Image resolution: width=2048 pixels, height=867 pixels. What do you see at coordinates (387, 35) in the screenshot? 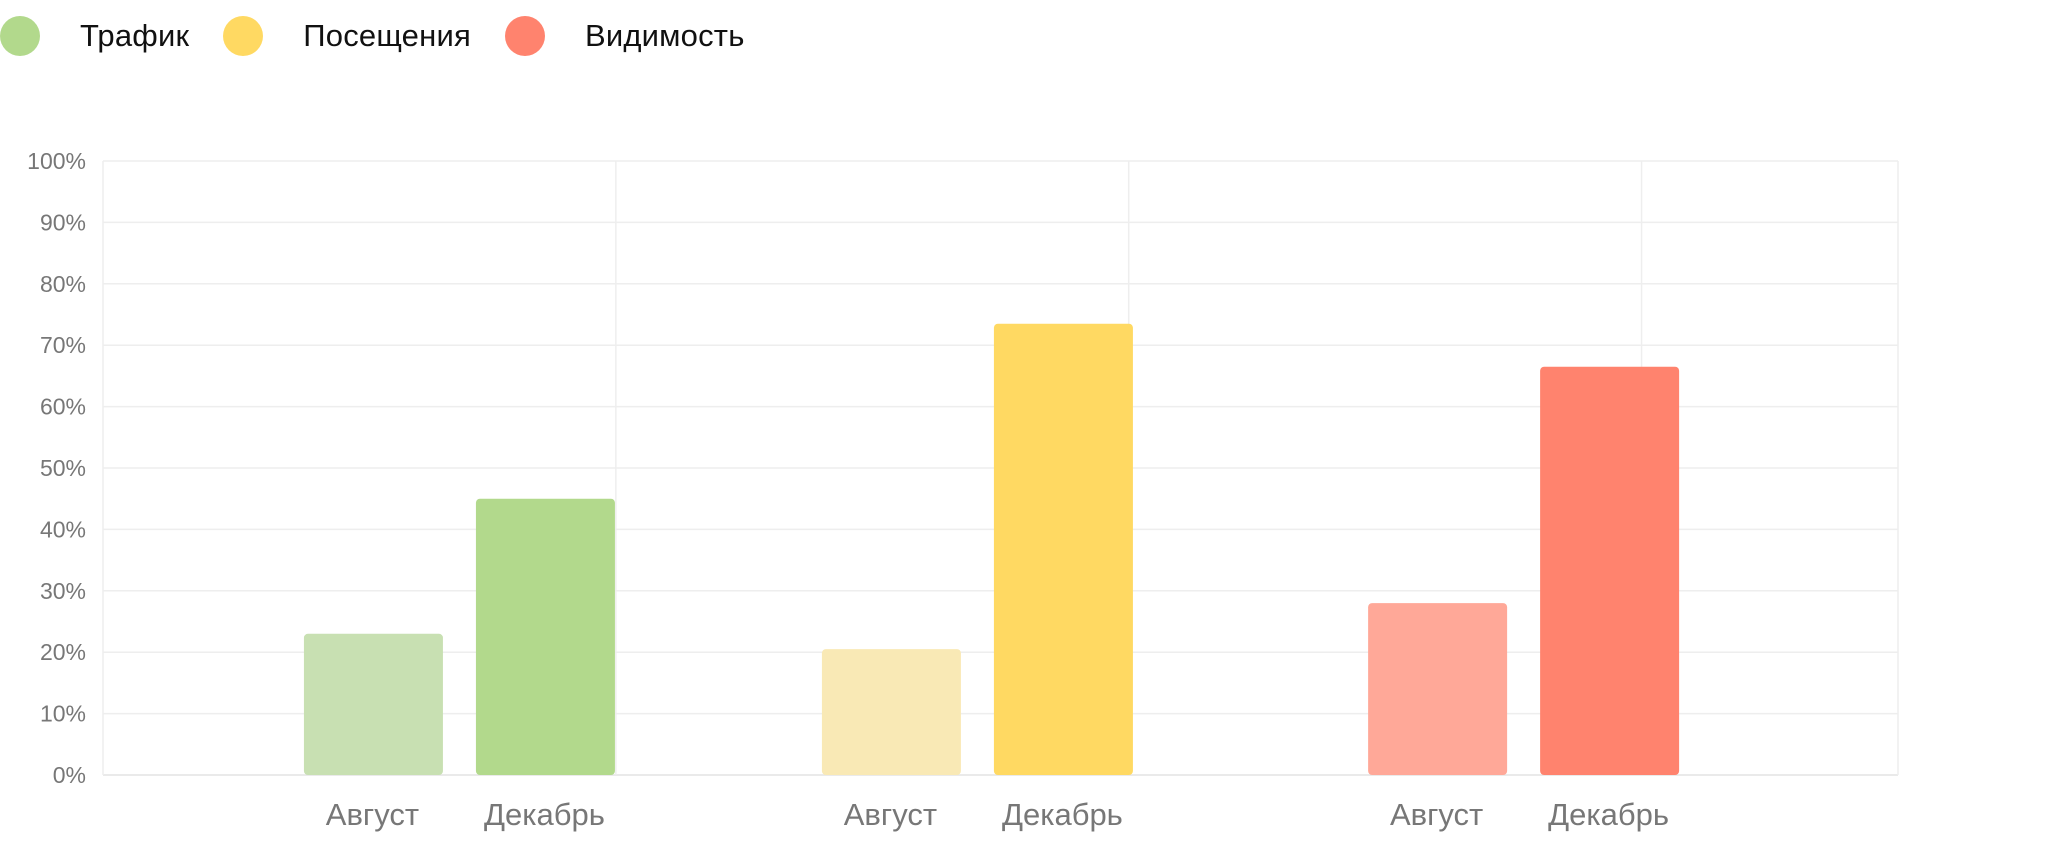
I see `legend-label-visits: Посещения` at bounding box center [387, 35].